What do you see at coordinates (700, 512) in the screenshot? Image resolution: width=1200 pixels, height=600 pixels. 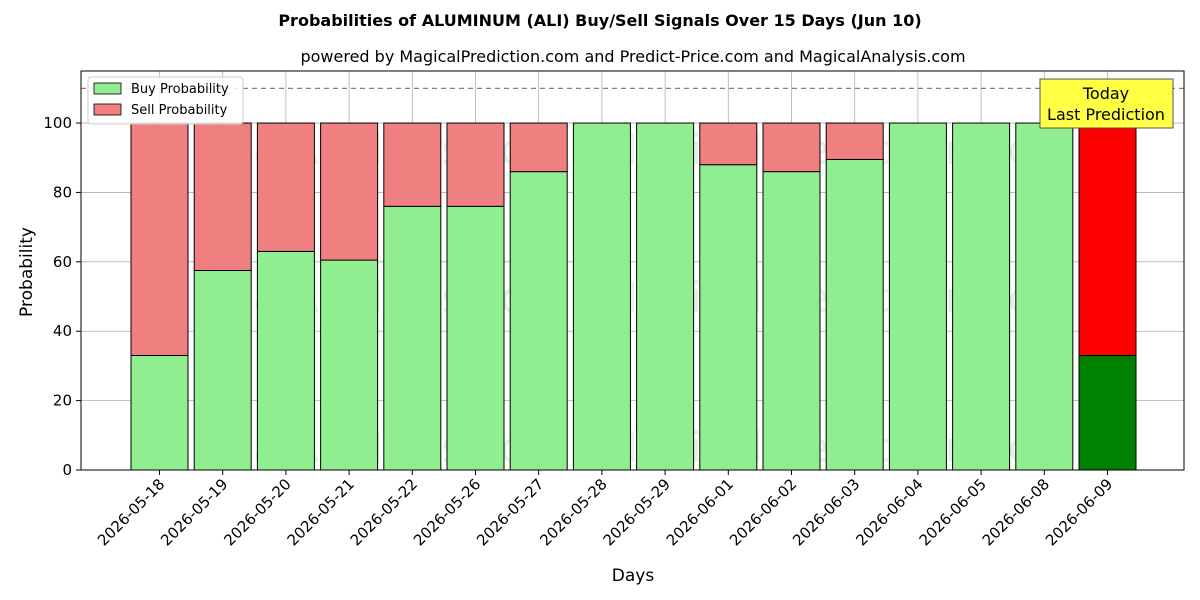 I see `x-tick-label: 2026-06-01` at bounding box center [700, 512].